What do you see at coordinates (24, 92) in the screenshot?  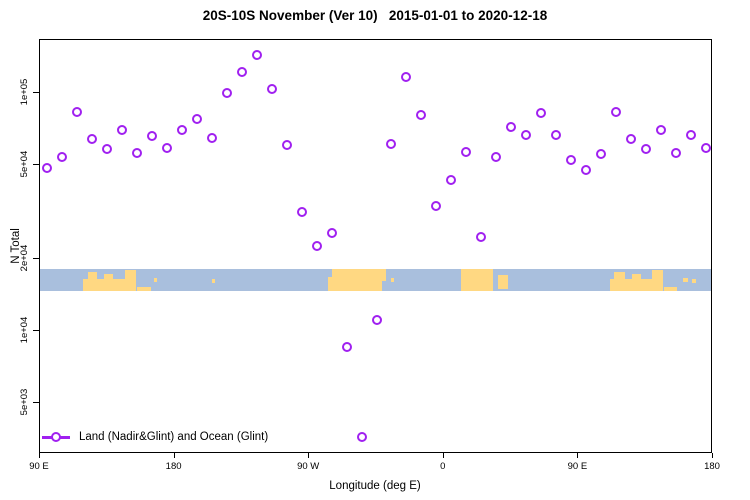 I see `y-tick-label: 1e+05` at bounding box center [24, 92].